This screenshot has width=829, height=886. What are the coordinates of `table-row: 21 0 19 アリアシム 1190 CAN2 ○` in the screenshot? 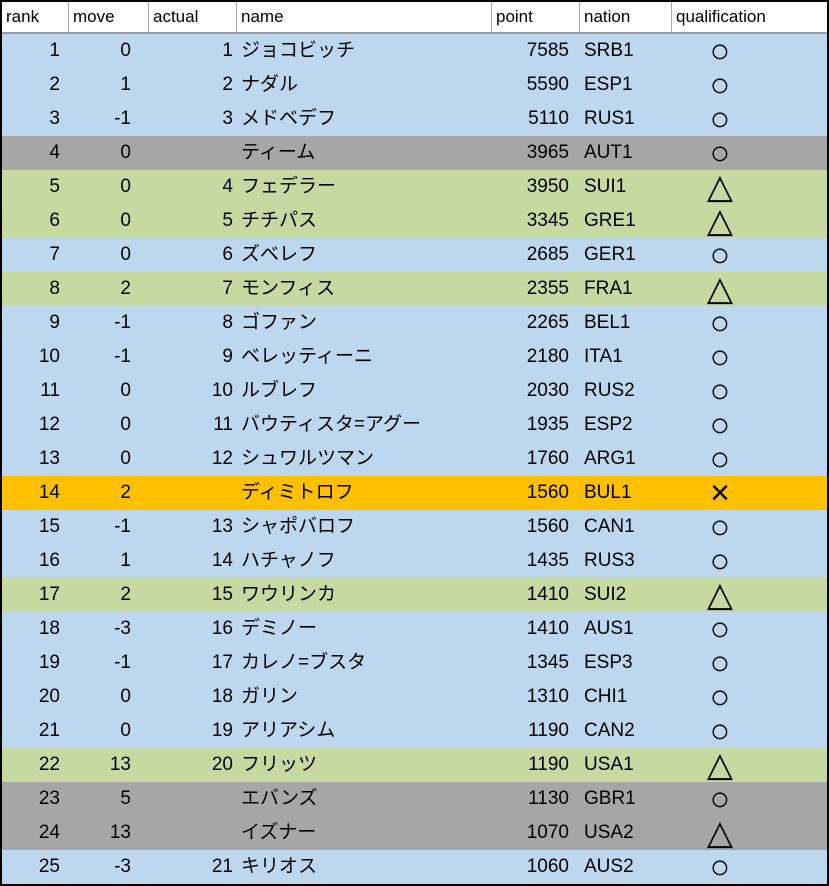 It's located at (414, 731).